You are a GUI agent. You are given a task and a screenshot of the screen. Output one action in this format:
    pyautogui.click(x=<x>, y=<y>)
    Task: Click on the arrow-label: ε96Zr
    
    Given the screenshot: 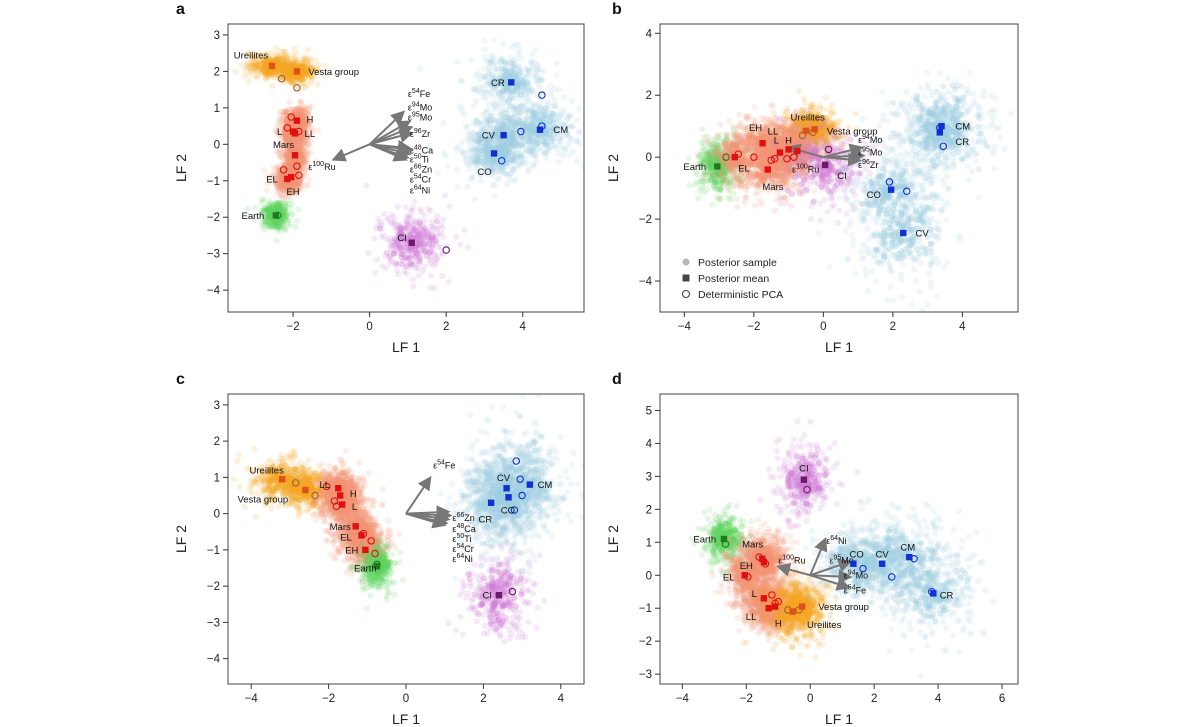 What is the action you would take?
    pyautogui.click(x=420, y=133)
    